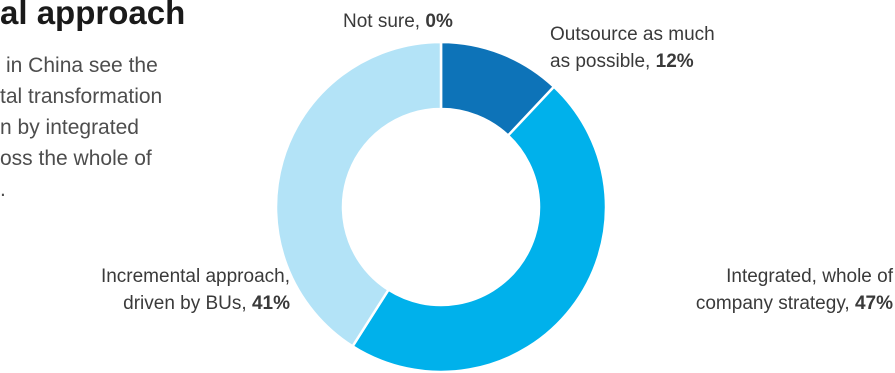 This screenshot has height=373, width=895. I want to click on slice-label-line: Outsource as much, so click(632, 34).